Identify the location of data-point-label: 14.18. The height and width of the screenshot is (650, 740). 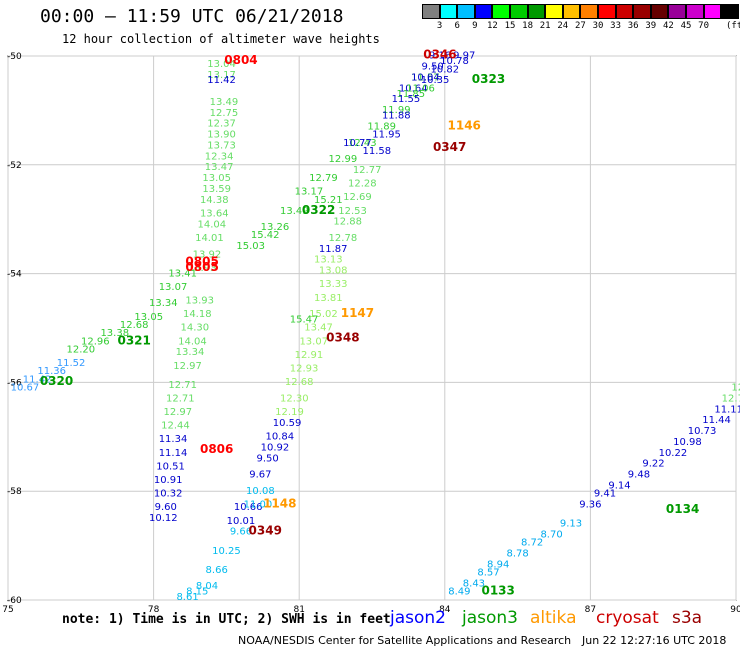
(197, 314).